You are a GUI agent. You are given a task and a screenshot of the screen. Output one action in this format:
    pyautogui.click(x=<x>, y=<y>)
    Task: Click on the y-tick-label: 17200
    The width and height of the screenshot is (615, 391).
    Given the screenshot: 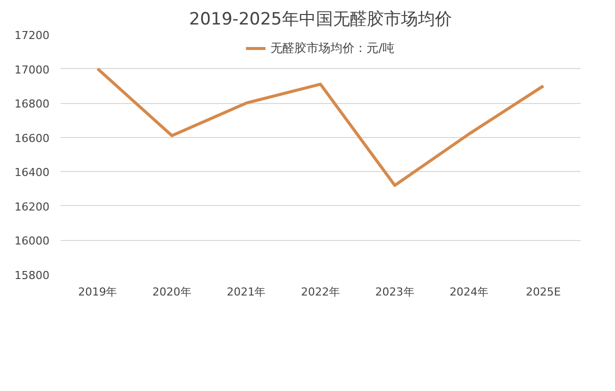 What is the action you would take?
    pyautogui.click(x=32, y=35)
    